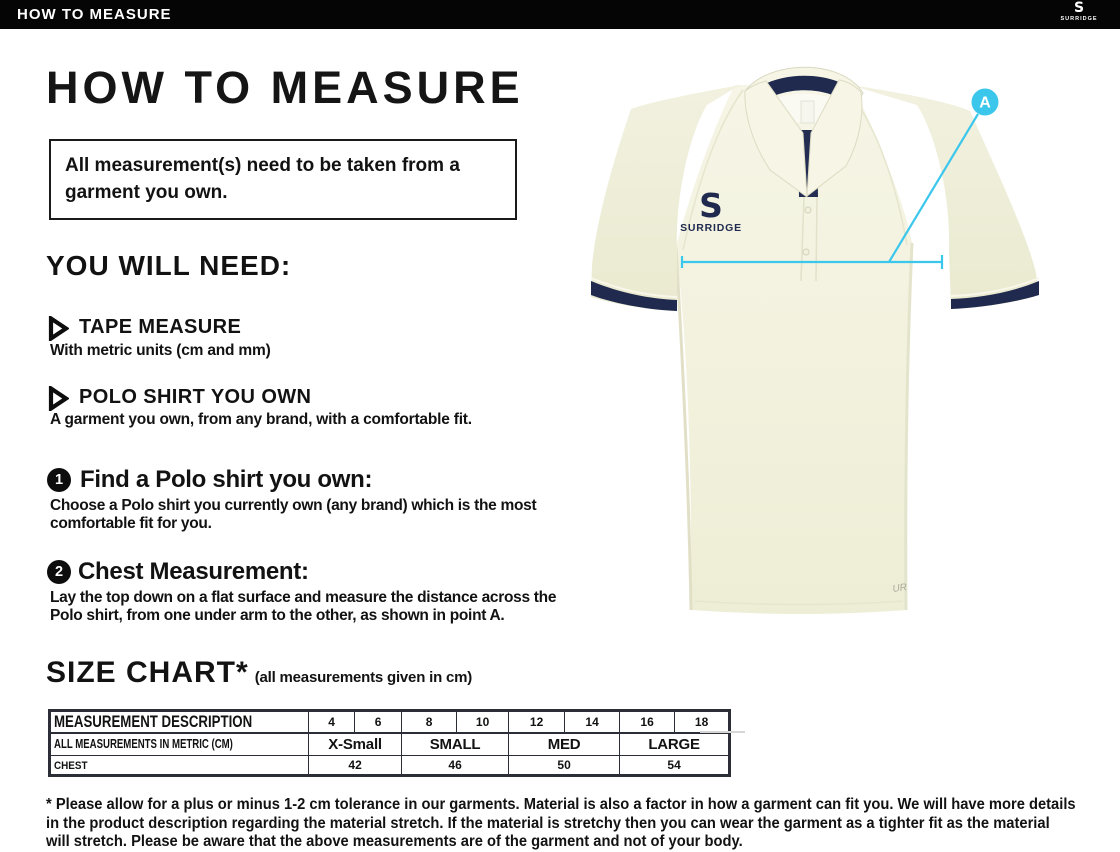  I want to click on size-group-cell: X-Small, so click(355, 744).